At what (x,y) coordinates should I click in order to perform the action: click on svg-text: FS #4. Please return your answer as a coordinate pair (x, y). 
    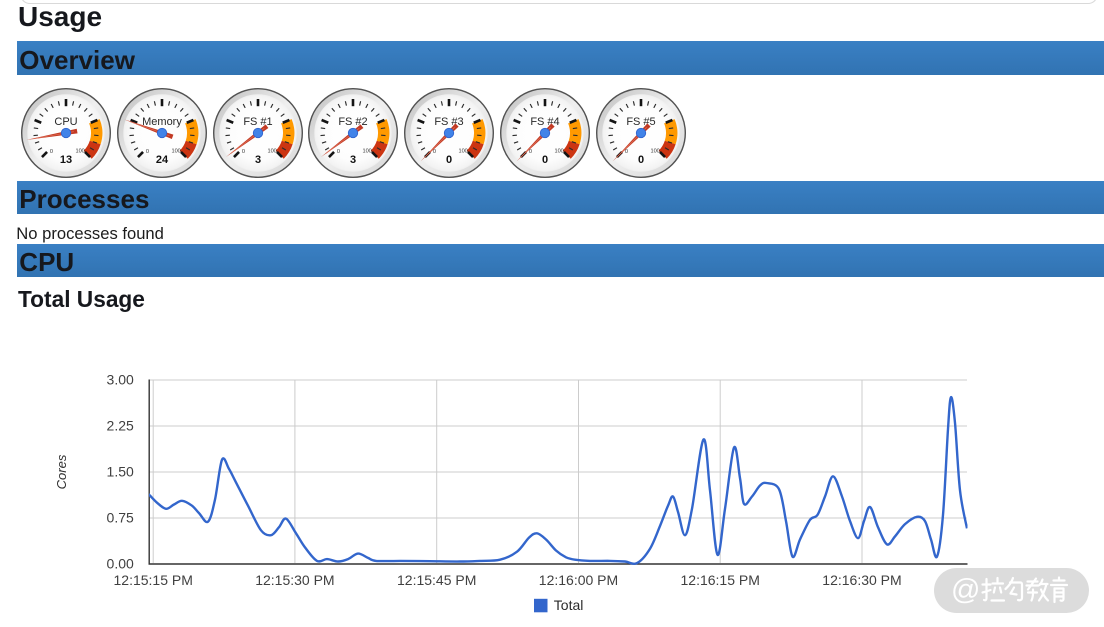
    Looking at the image, I should click on (544, 122).